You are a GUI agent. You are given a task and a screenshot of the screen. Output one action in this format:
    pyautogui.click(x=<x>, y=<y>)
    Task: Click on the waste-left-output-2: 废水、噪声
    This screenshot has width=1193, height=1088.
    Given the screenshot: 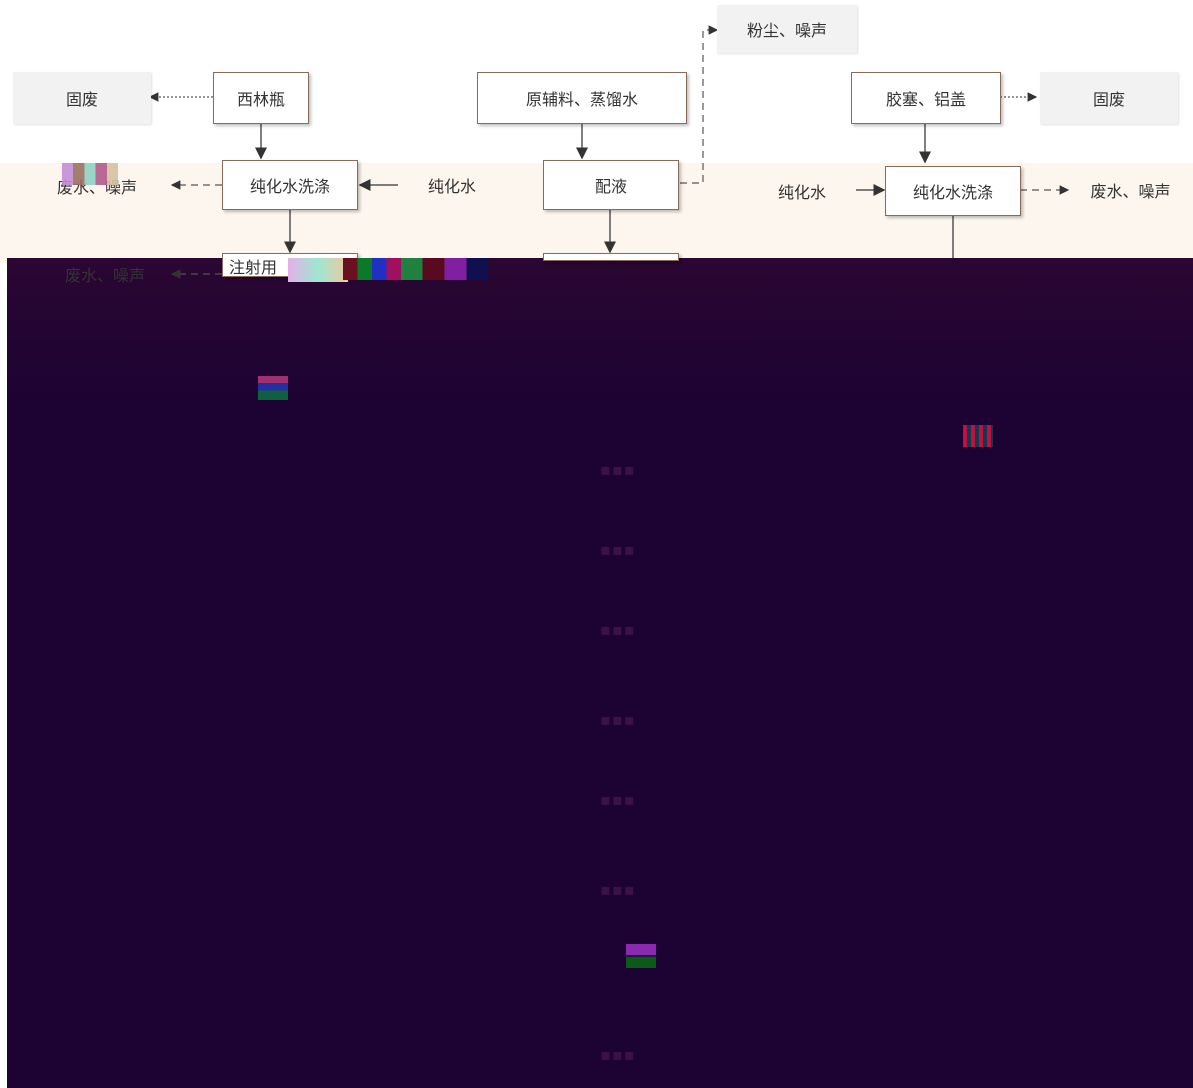 What is the action you would take?
    pyautogui.click(x=104, y=275)
    